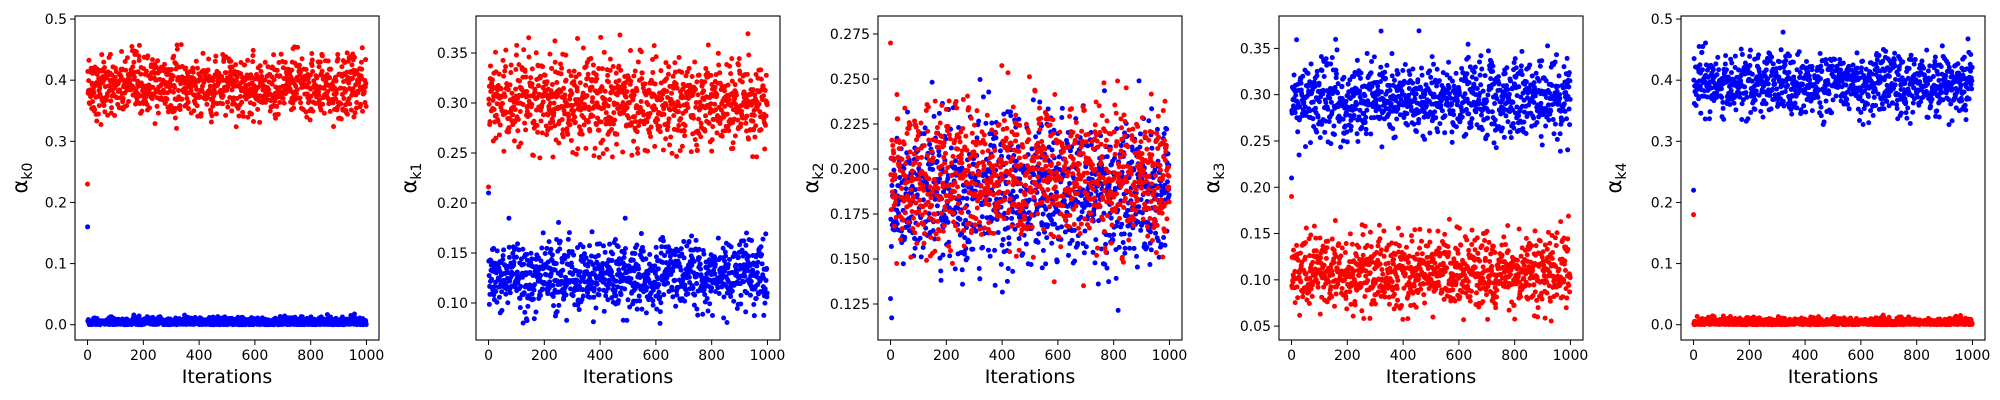 This screenshot has height=400, width=2000. Describe the element at coordinates (711, 356) in the screenshot. I see `x-tick-label: 800` at that location.